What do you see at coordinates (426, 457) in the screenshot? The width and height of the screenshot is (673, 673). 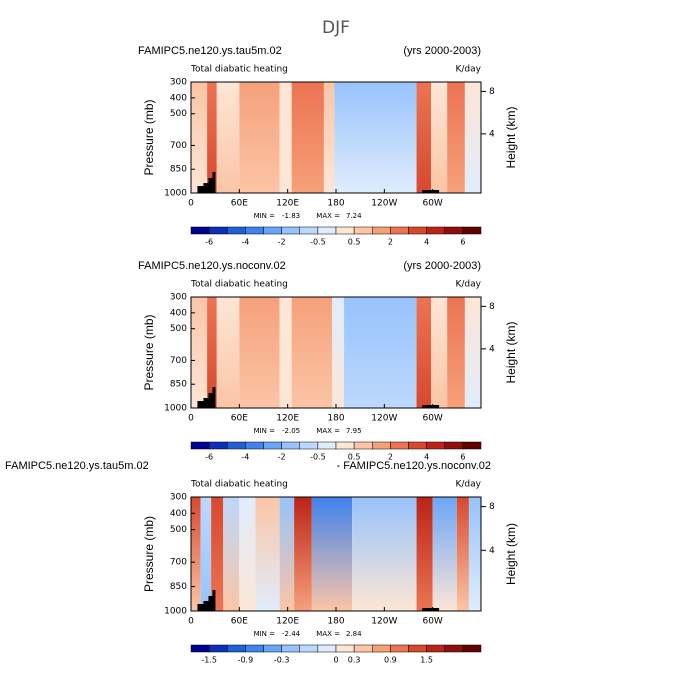 I see `colorbar-label: 4` at bounding box center [426, 457].